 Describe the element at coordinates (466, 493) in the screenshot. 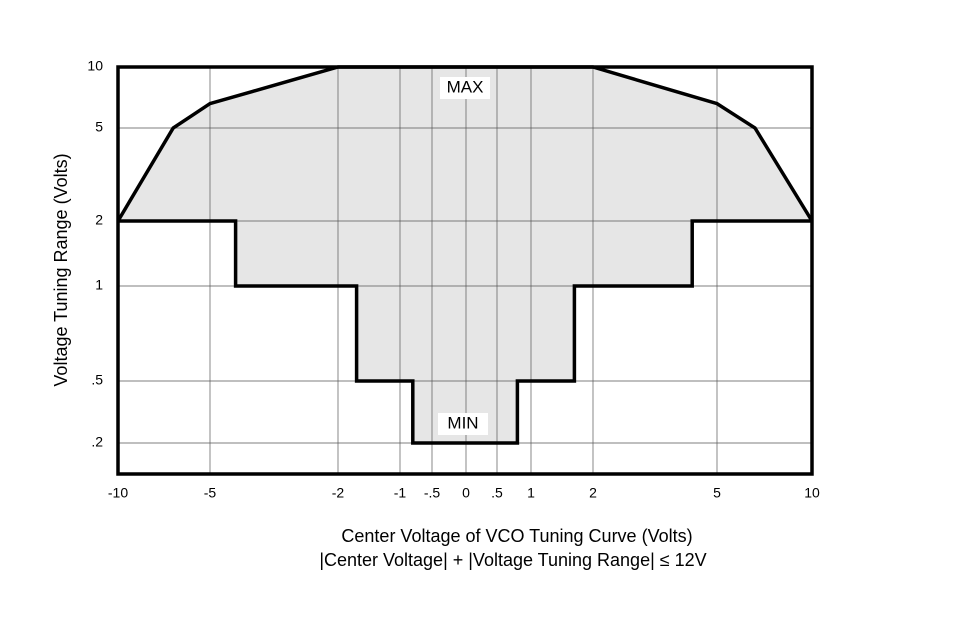

I see `x-tick-label: 0` at that location.